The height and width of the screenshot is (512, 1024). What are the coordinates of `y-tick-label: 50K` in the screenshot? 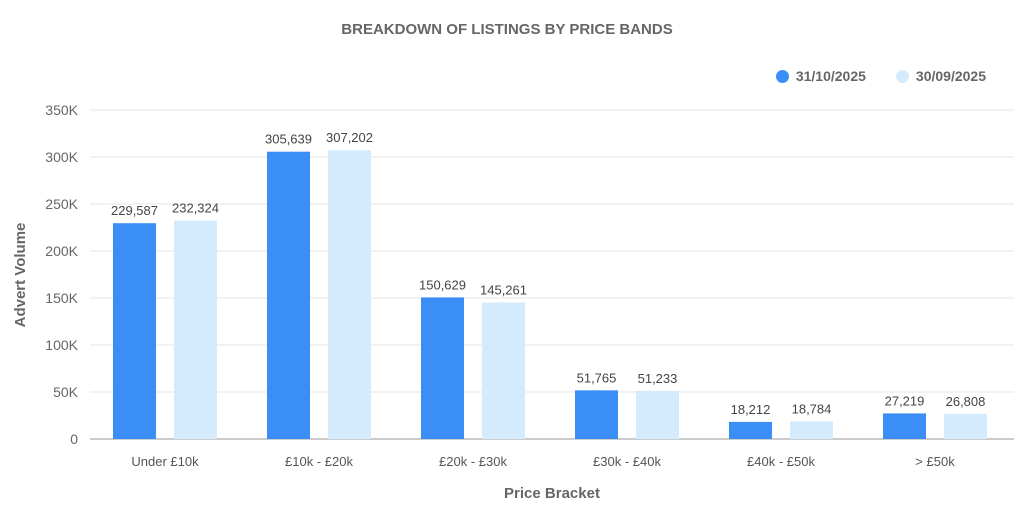 It's located at (66, 392).